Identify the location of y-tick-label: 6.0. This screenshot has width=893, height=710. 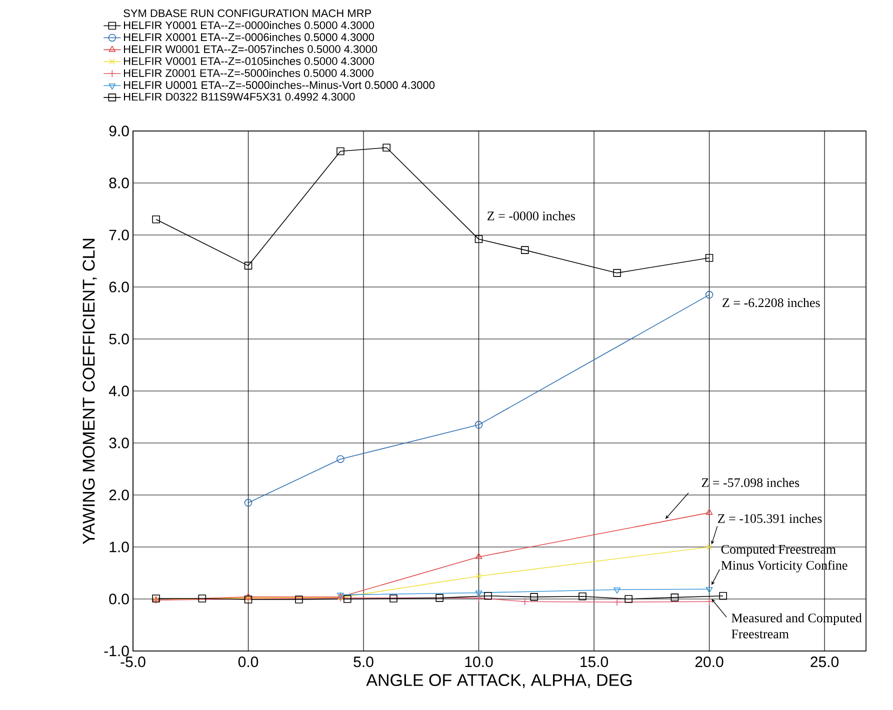
(119, 287).